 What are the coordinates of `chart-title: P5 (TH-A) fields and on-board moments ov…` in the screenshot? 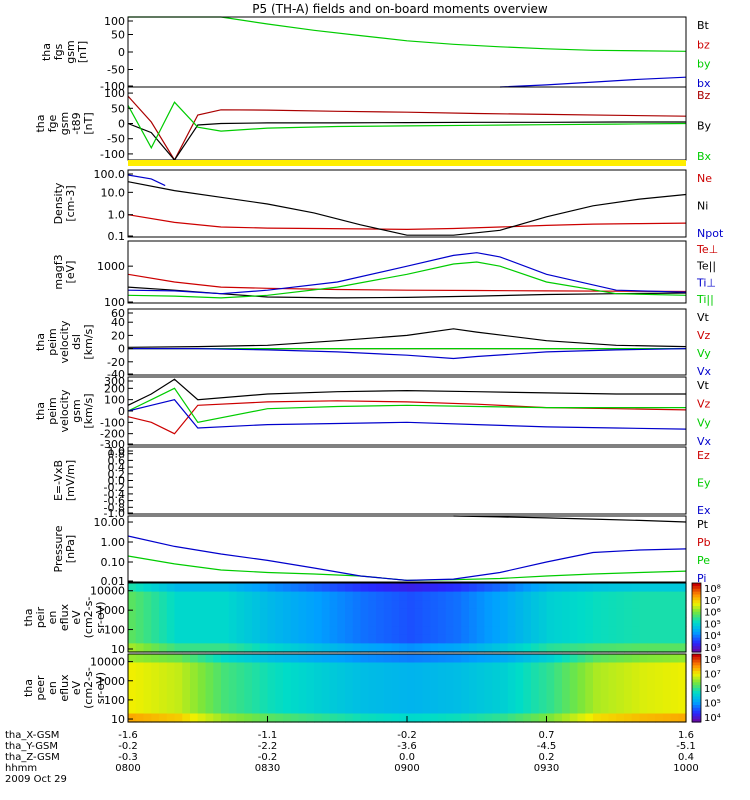 It's located at (400, 9).